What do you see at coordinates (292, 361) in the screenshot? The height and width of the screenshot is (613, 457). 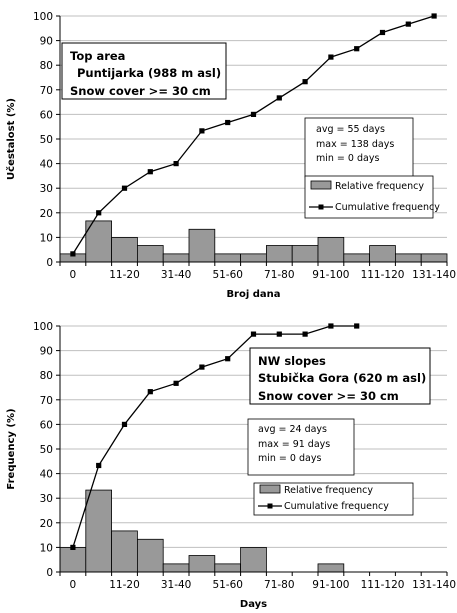 I see `annotation-line: NW slopes` at bounding box center [292, 361].